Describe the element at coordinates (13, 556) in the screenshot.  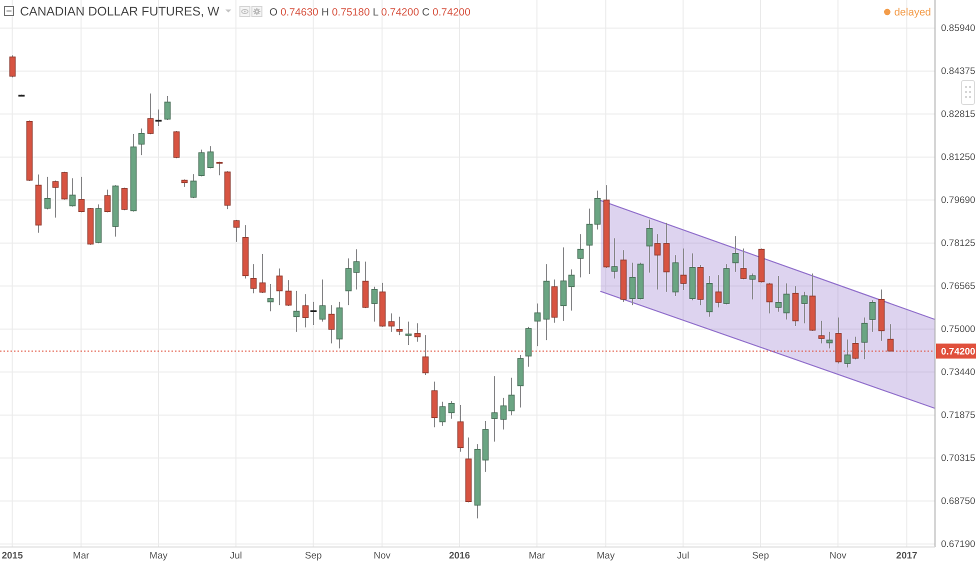
I see `x-tick-label: 2015` at that location.